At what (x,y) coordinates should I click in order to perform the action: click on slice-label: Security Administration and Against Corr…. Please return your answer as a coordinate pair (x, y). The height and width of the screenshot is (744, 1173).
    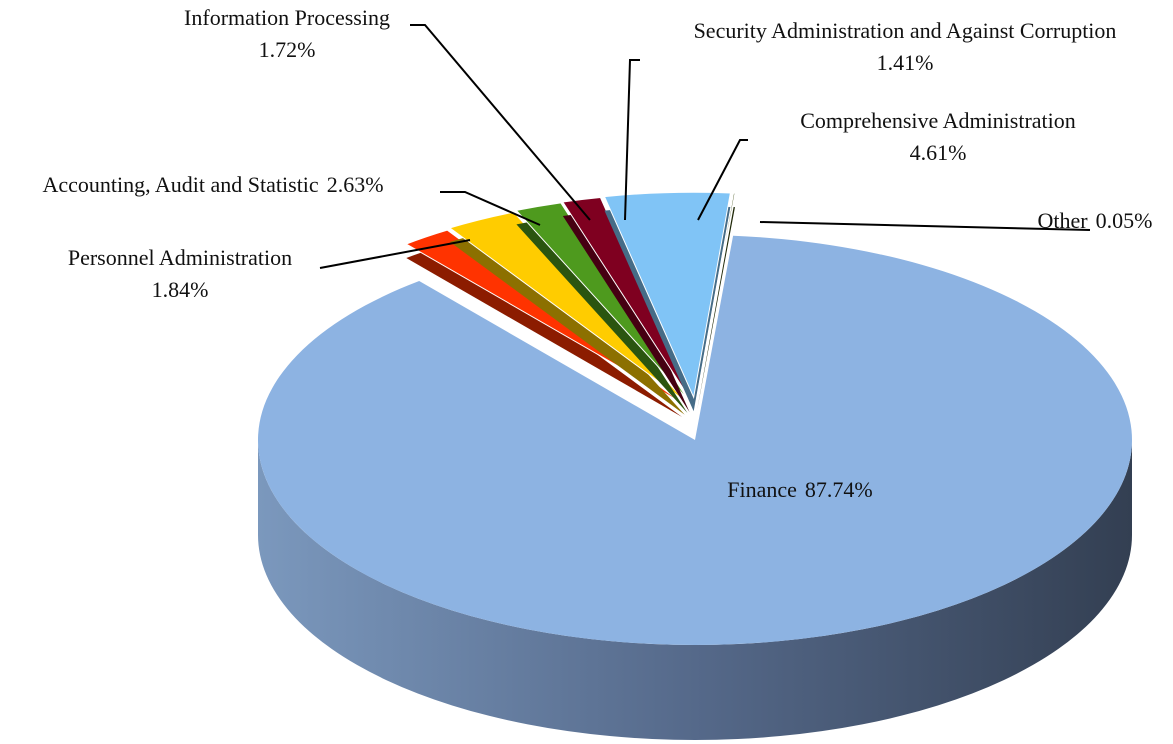
    Looking at the image, I should click on (905, 30).